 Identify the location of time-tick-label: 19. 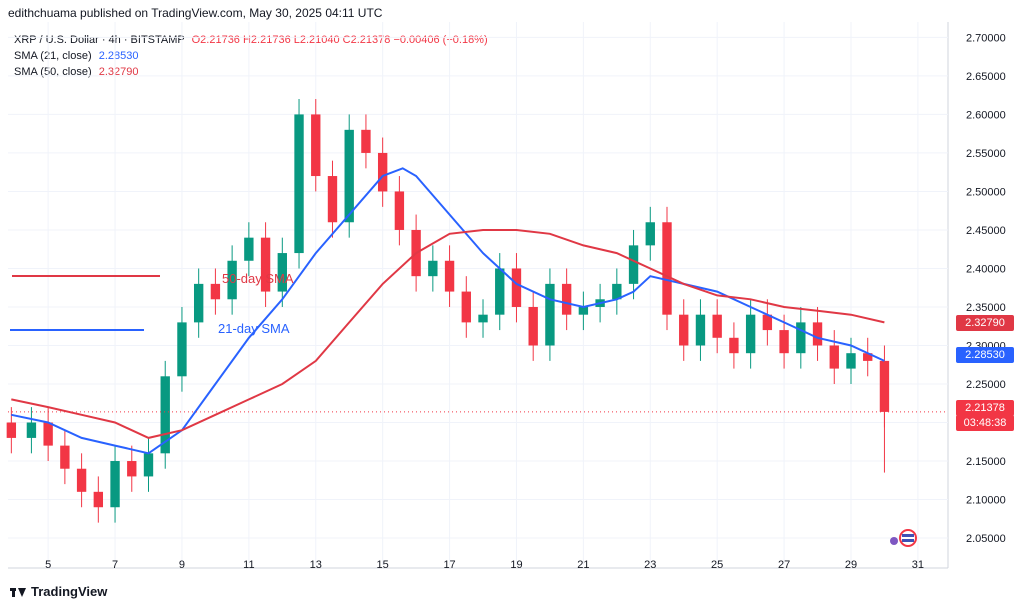
(516, 565).